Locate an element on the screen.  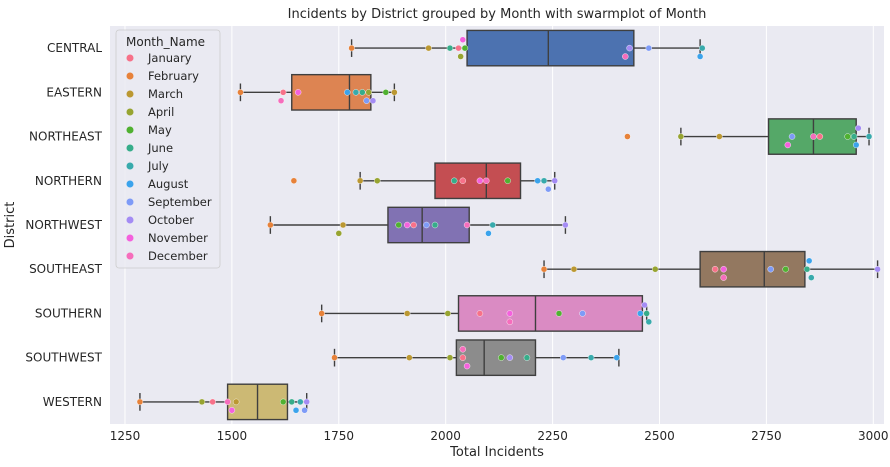
x-axis-label: Total Incidents is located at coordinates (496, 452).